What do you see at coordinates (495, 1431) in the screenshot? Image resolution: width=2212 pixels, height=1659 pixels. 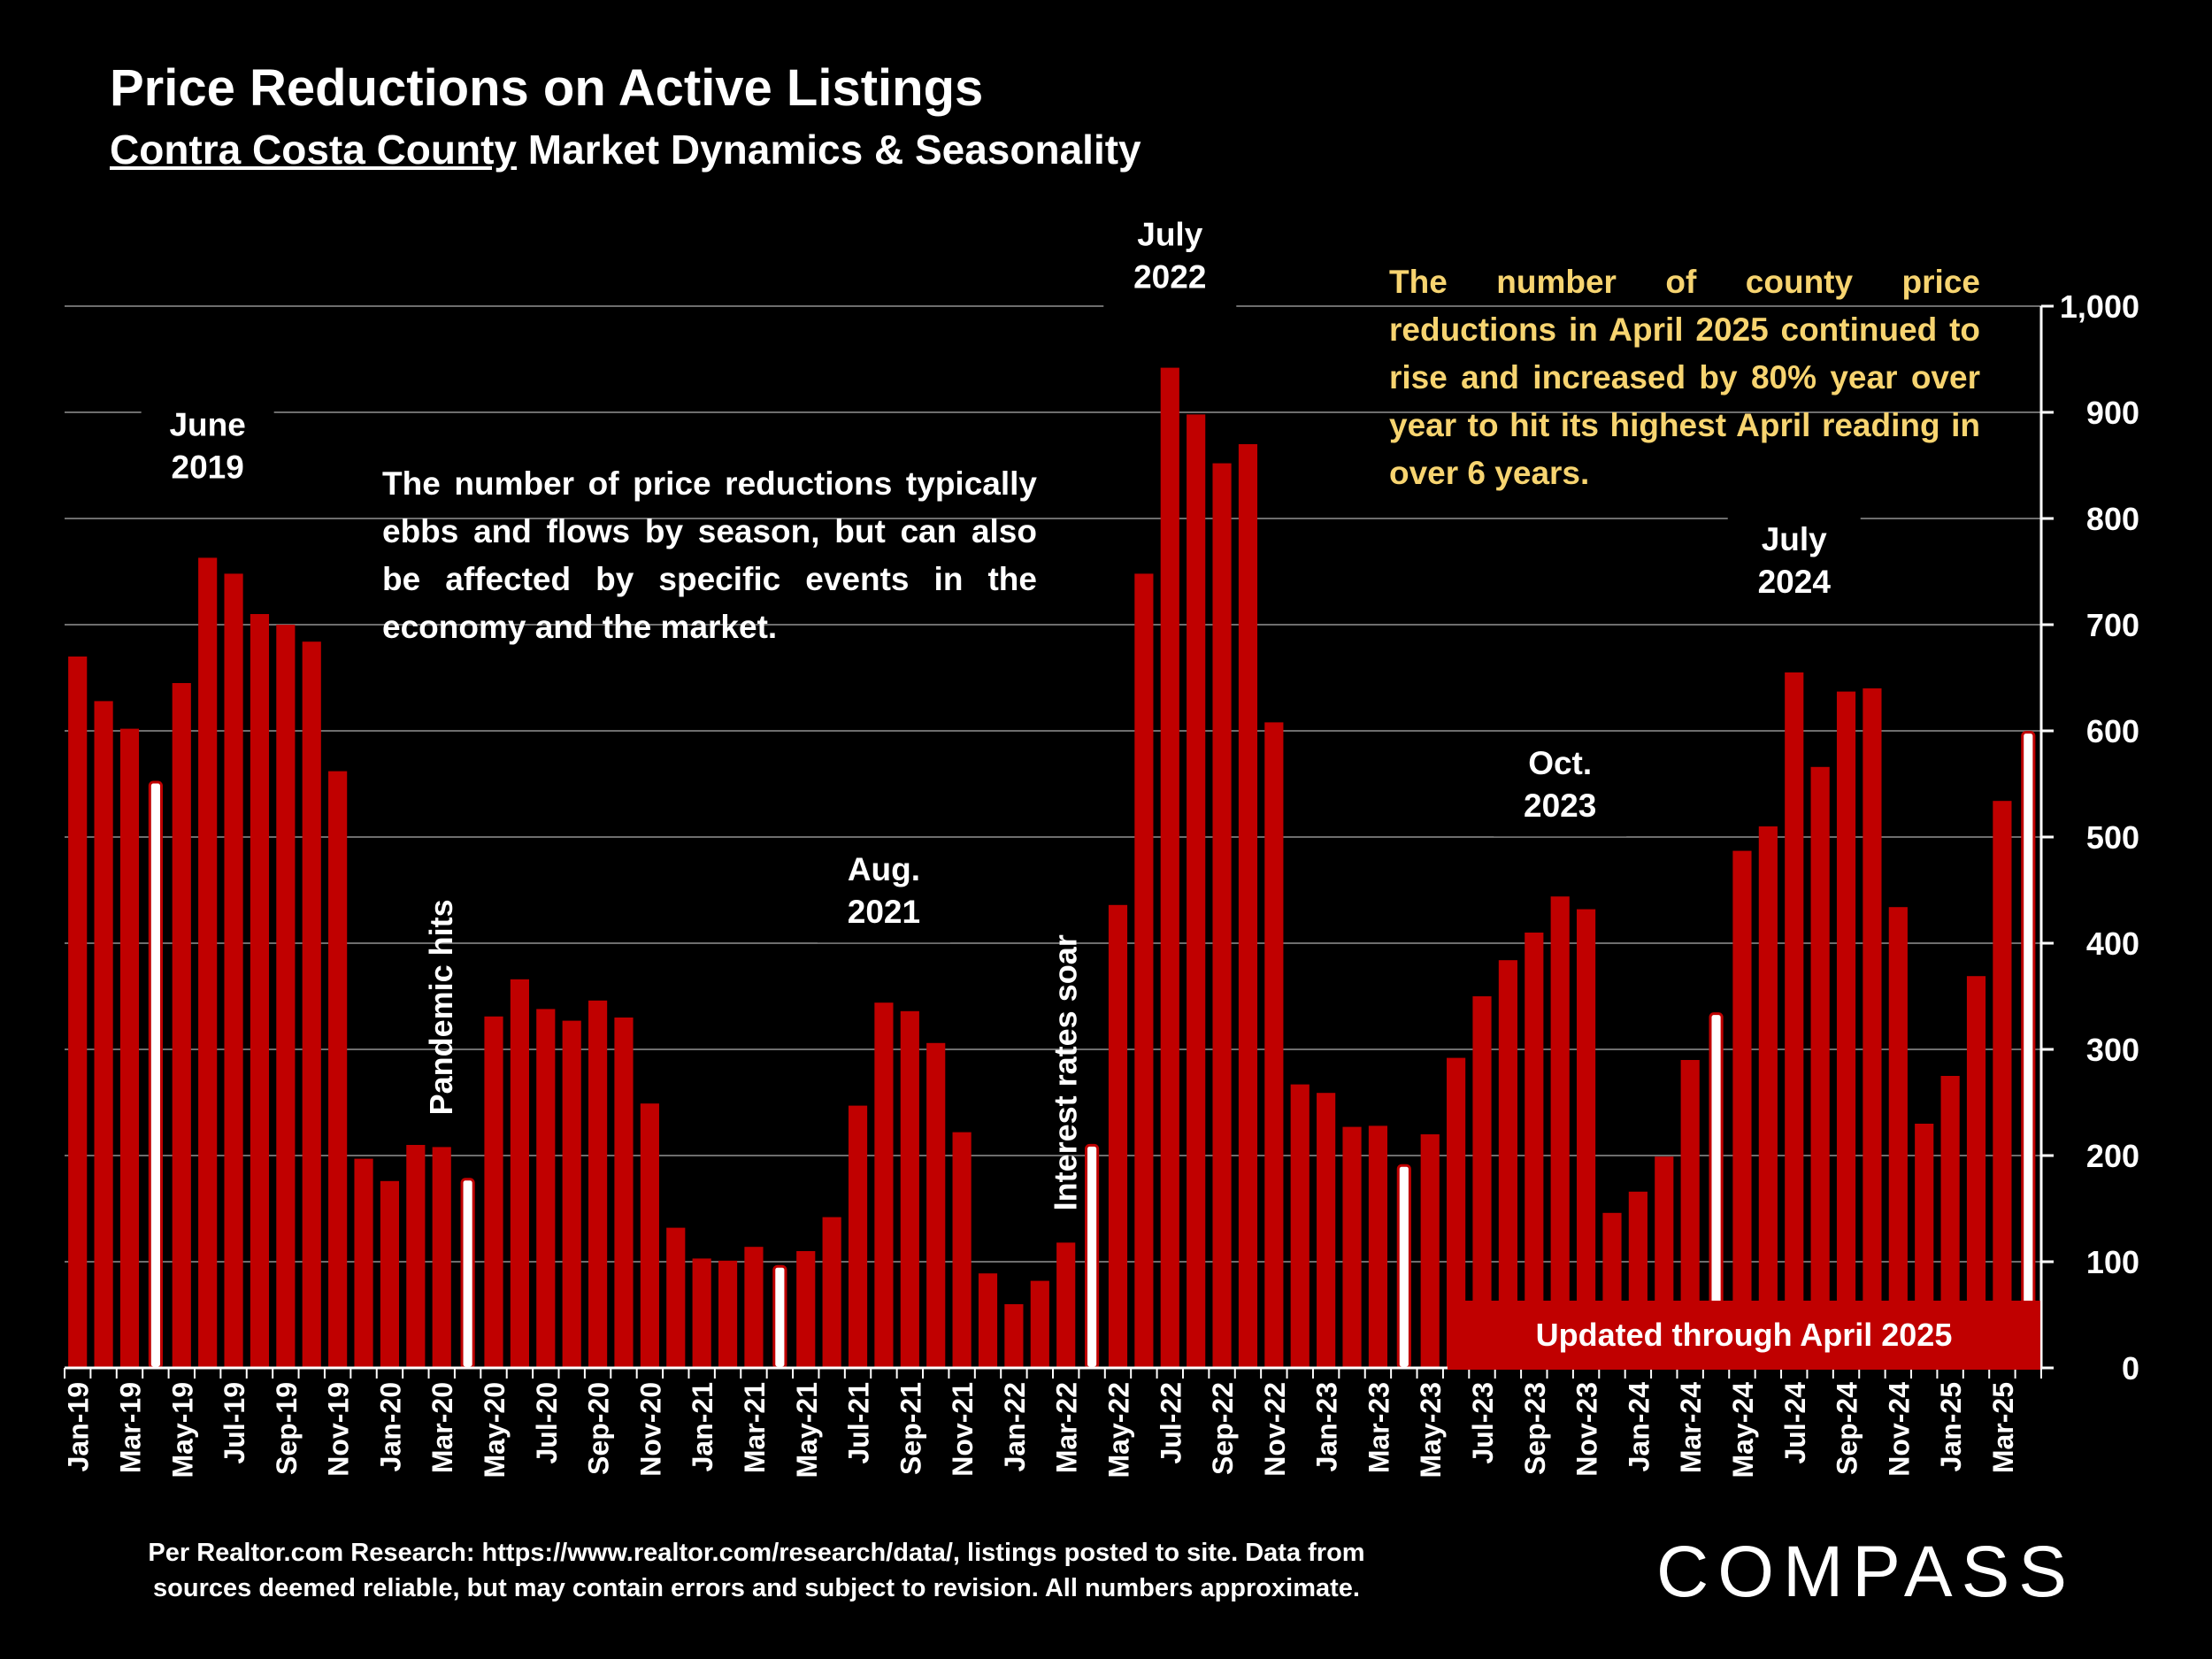 I see `x-tick-label: May-20` at bounding box center [495, 1431].